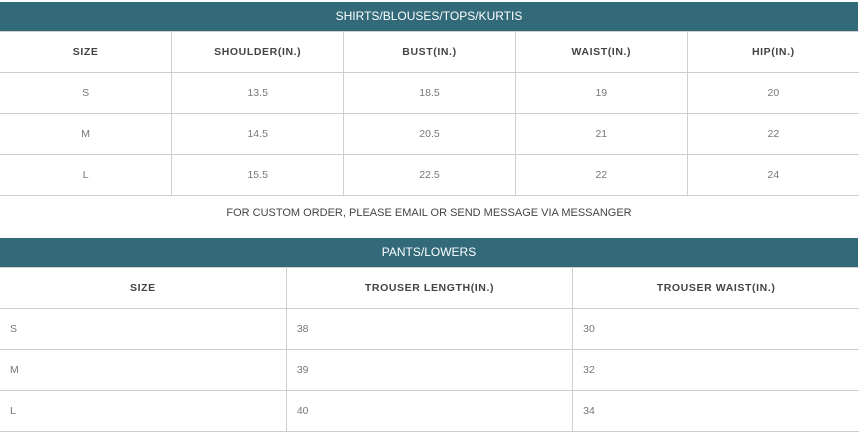  What do you see at coordinates (258, 134) in the screenshot?
I see `cell: 14.5` at bounding box center [258, 134].